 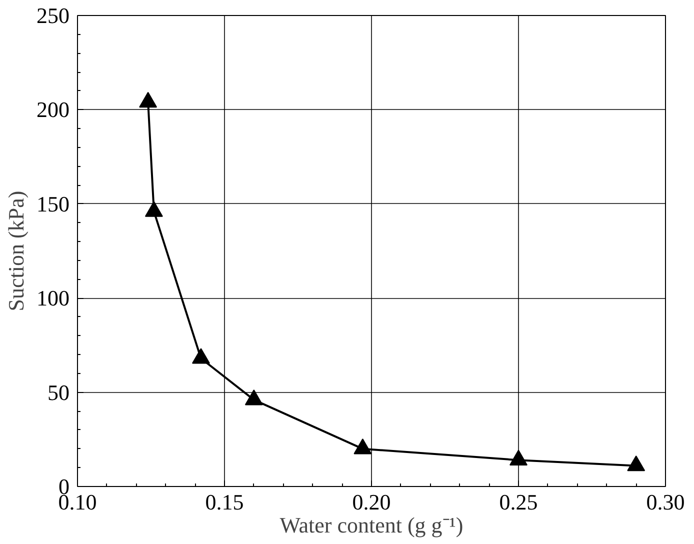 I want to click on y-tick-label: 200, so click(x=53, y=109).